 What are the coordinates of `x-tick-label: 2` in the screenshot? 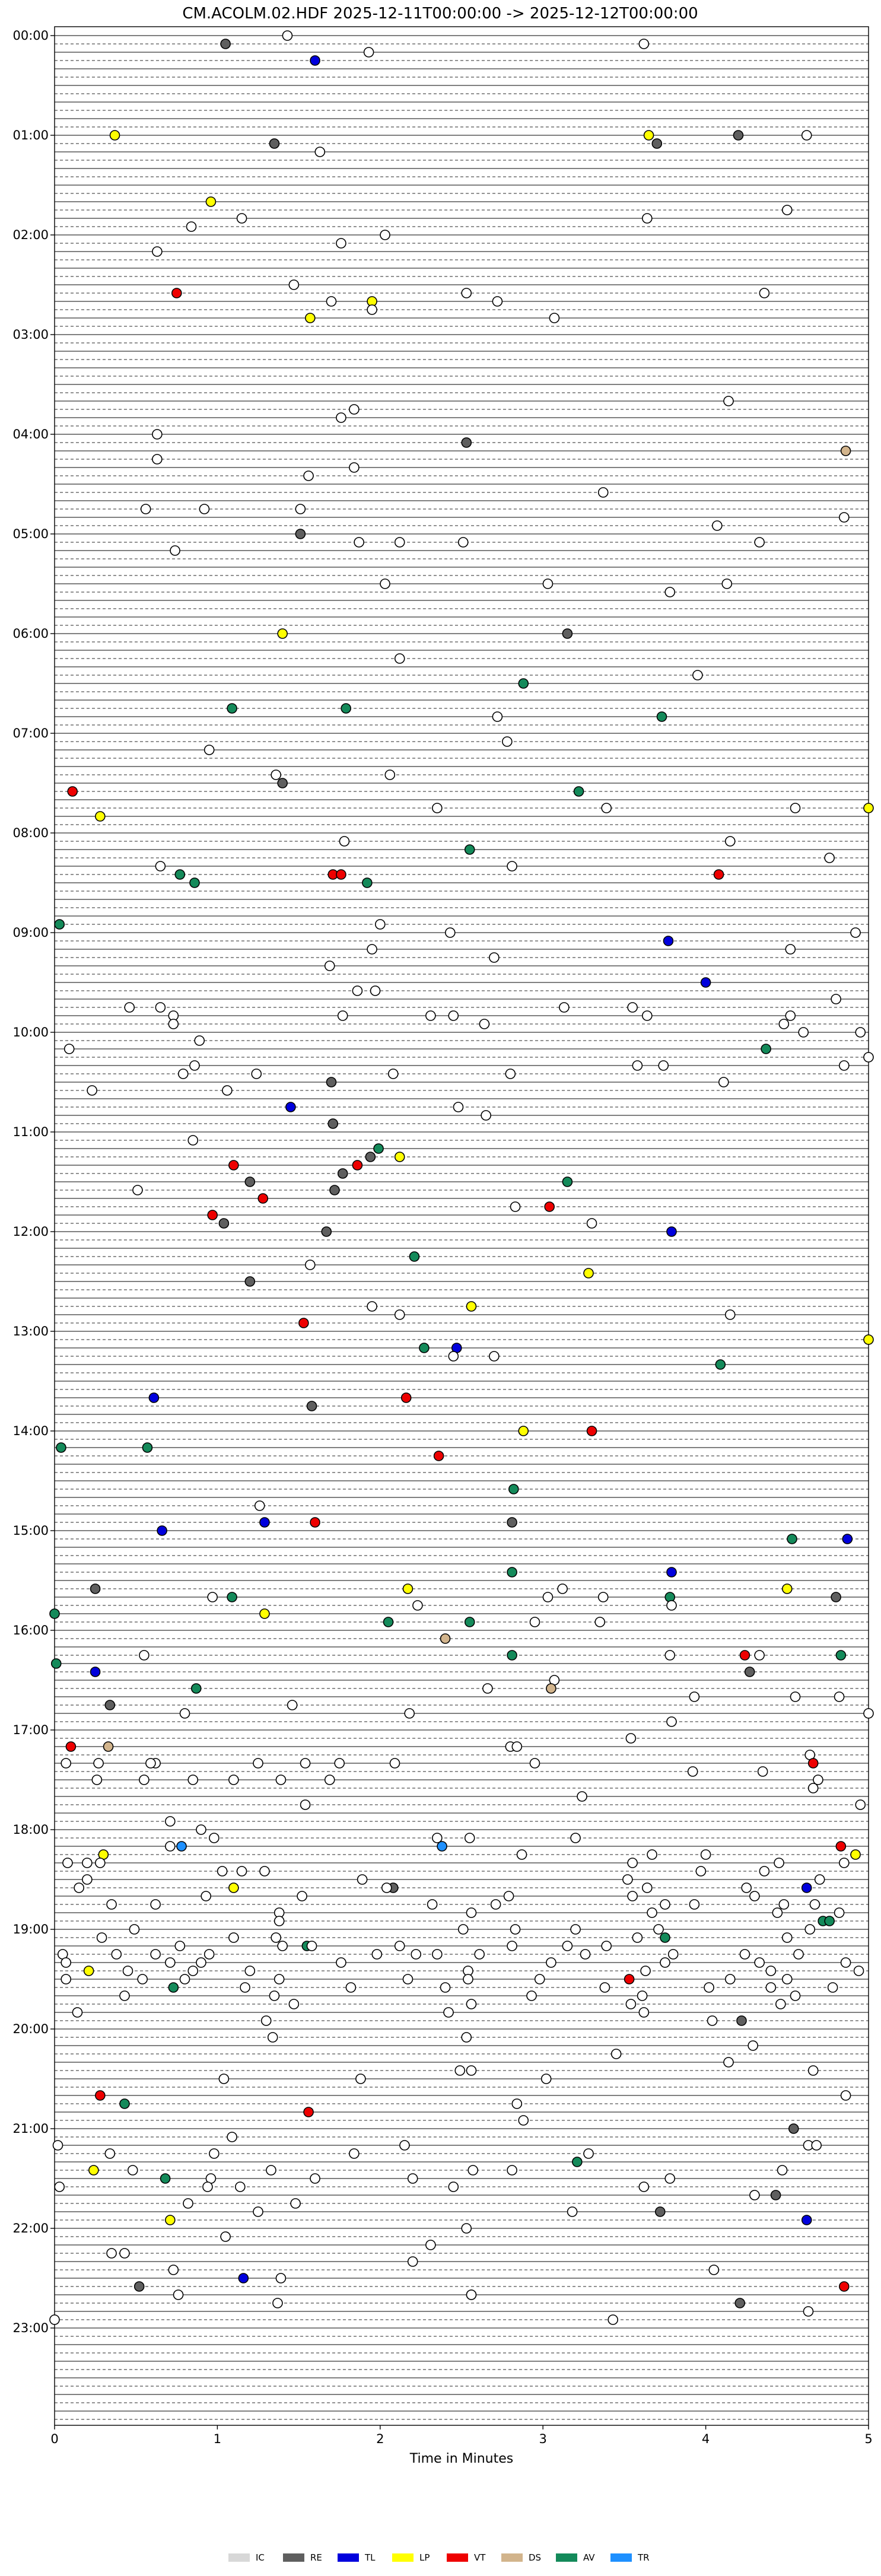 It's located at (380, 2439).